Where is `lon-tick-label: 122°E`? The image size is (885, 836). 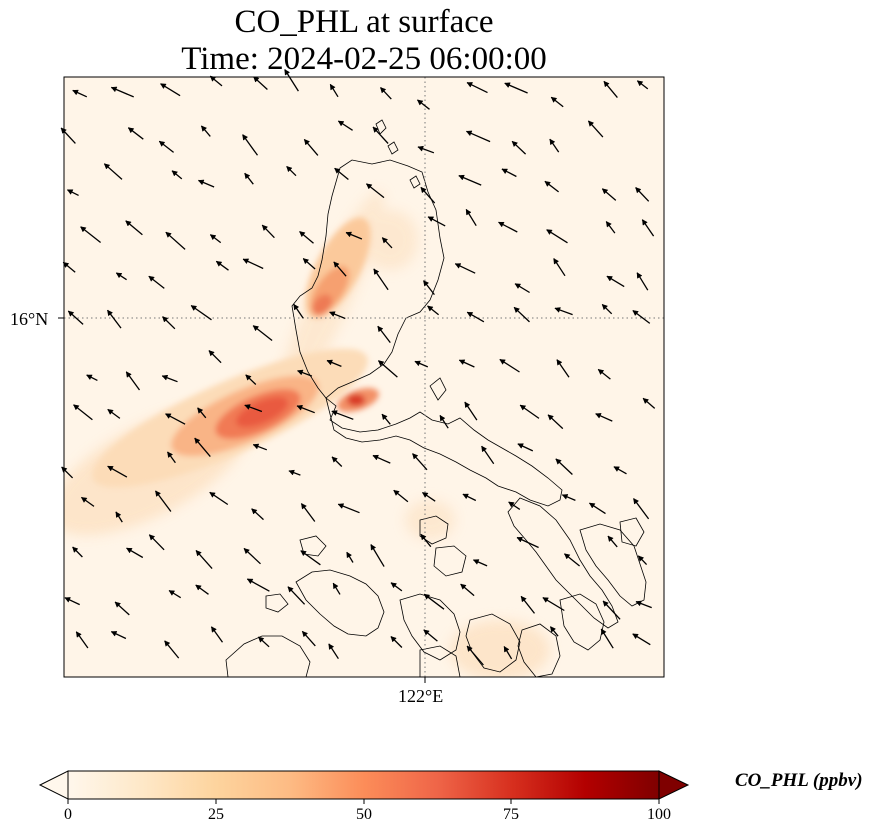 lon-tick-label: 122°E is located at coordinates (421, 696).